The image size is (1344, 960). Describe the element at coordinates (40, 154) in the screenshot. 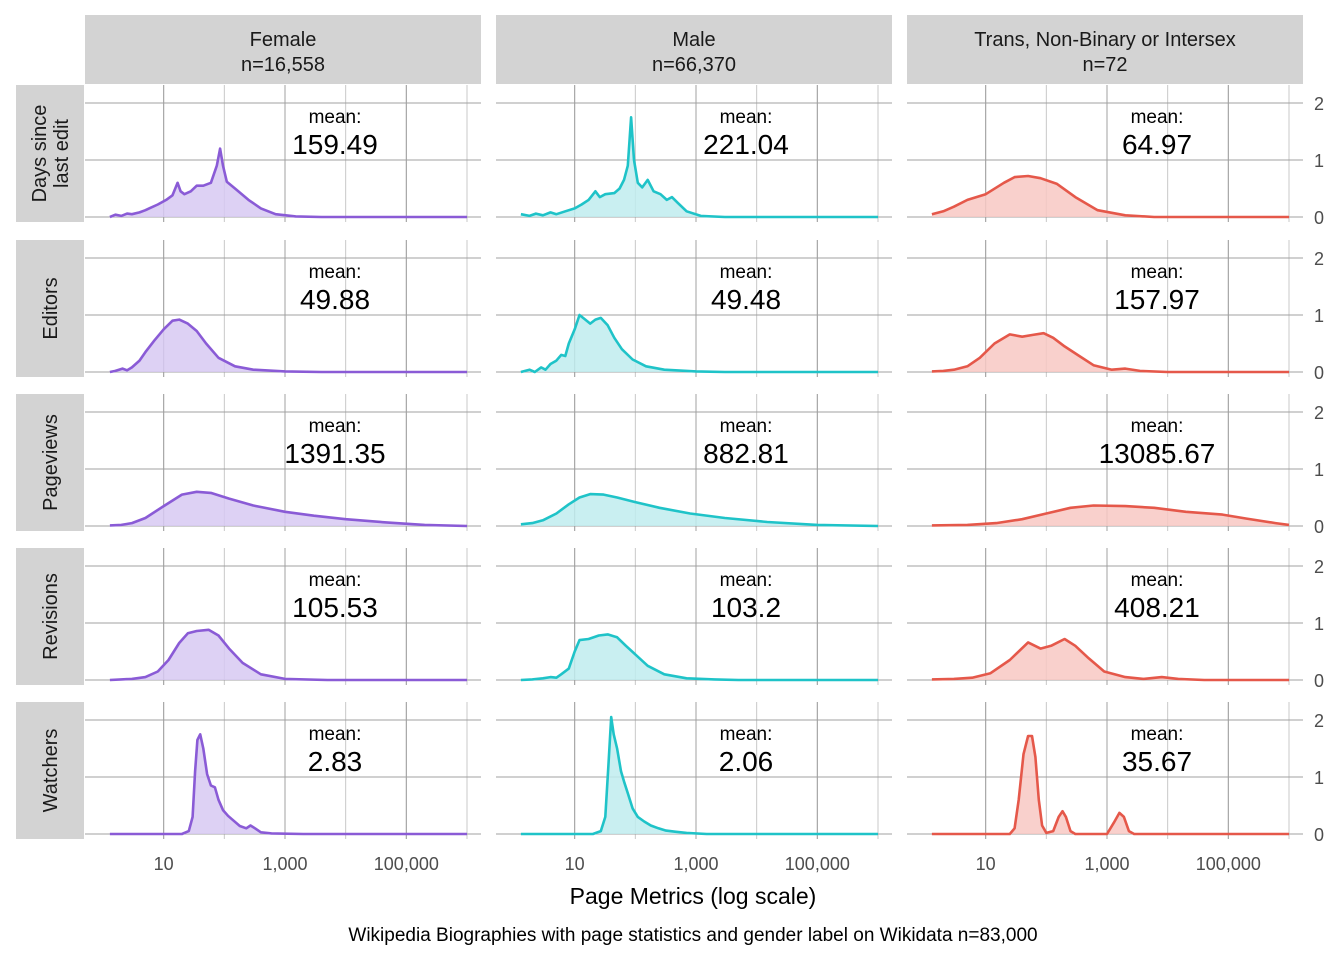

I see `row-strip-label-line: Days since` at that location.